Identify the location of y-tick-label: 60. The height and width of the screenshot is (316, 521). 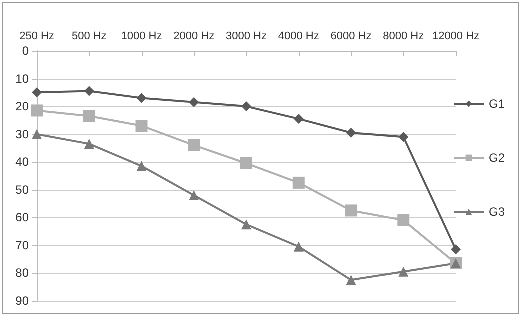
(23, 217).